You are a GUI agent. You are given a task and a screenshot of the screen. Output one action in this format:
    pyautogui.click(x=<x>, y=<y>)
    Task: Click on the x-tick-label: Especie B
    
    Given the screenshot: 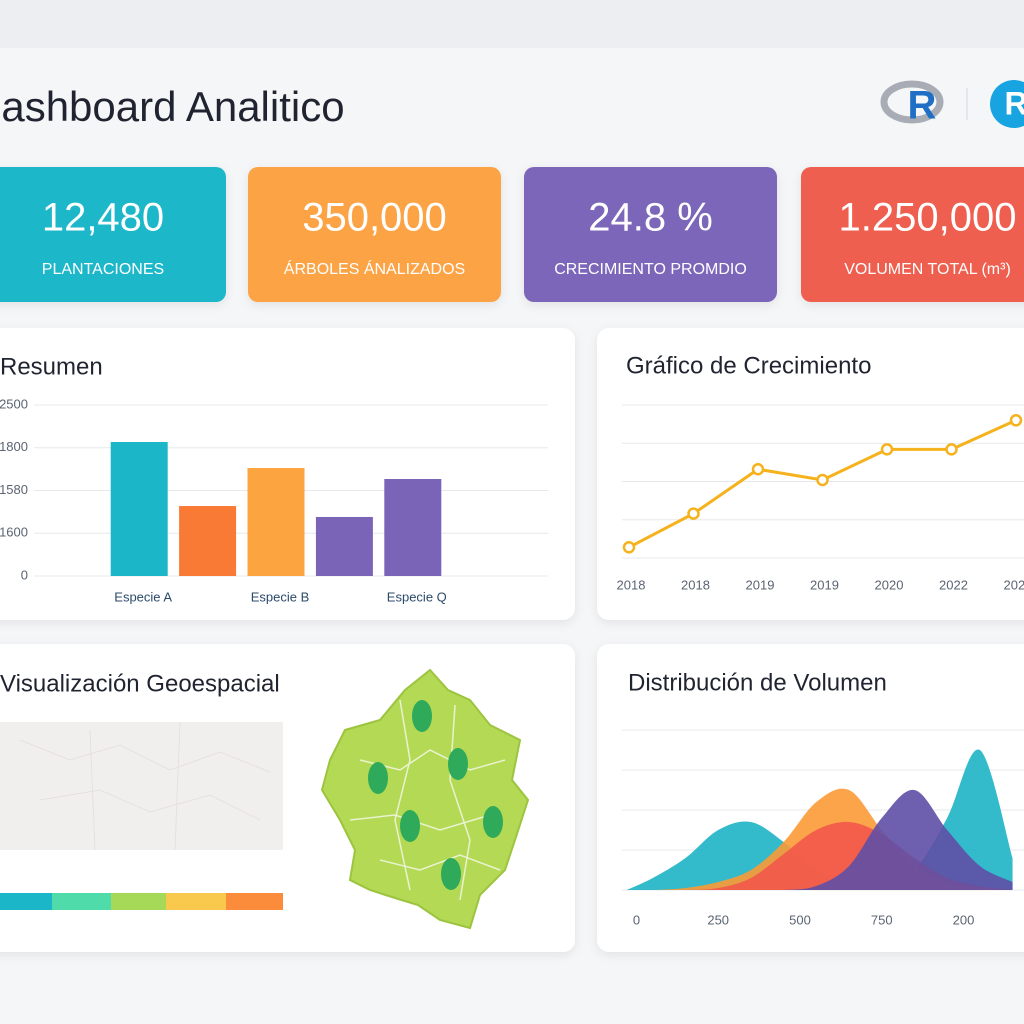 What is the action you would take?
    pyautogui.click(x=280, y=596)
    